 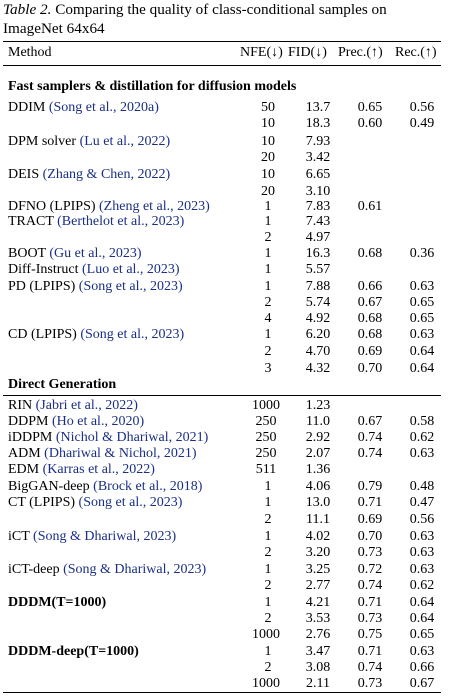 What do you see at coordinates (54, 206) in the screenshot?
I see `method-name: DFNO (LPIPS)` at bounding box center [54, 206].